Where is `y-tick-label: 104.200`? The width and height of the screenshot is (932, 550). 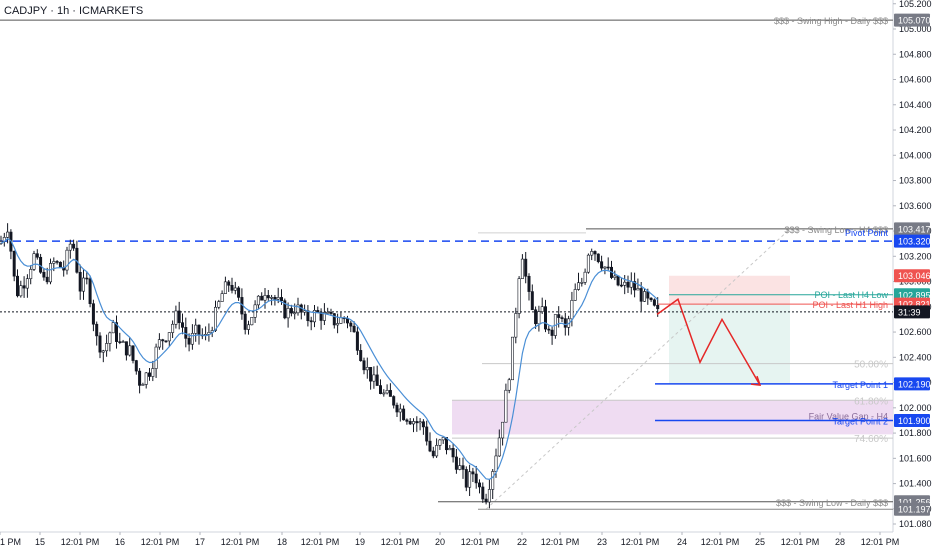 y-tick-label: 104.200 is located at coordinates (915, 130).